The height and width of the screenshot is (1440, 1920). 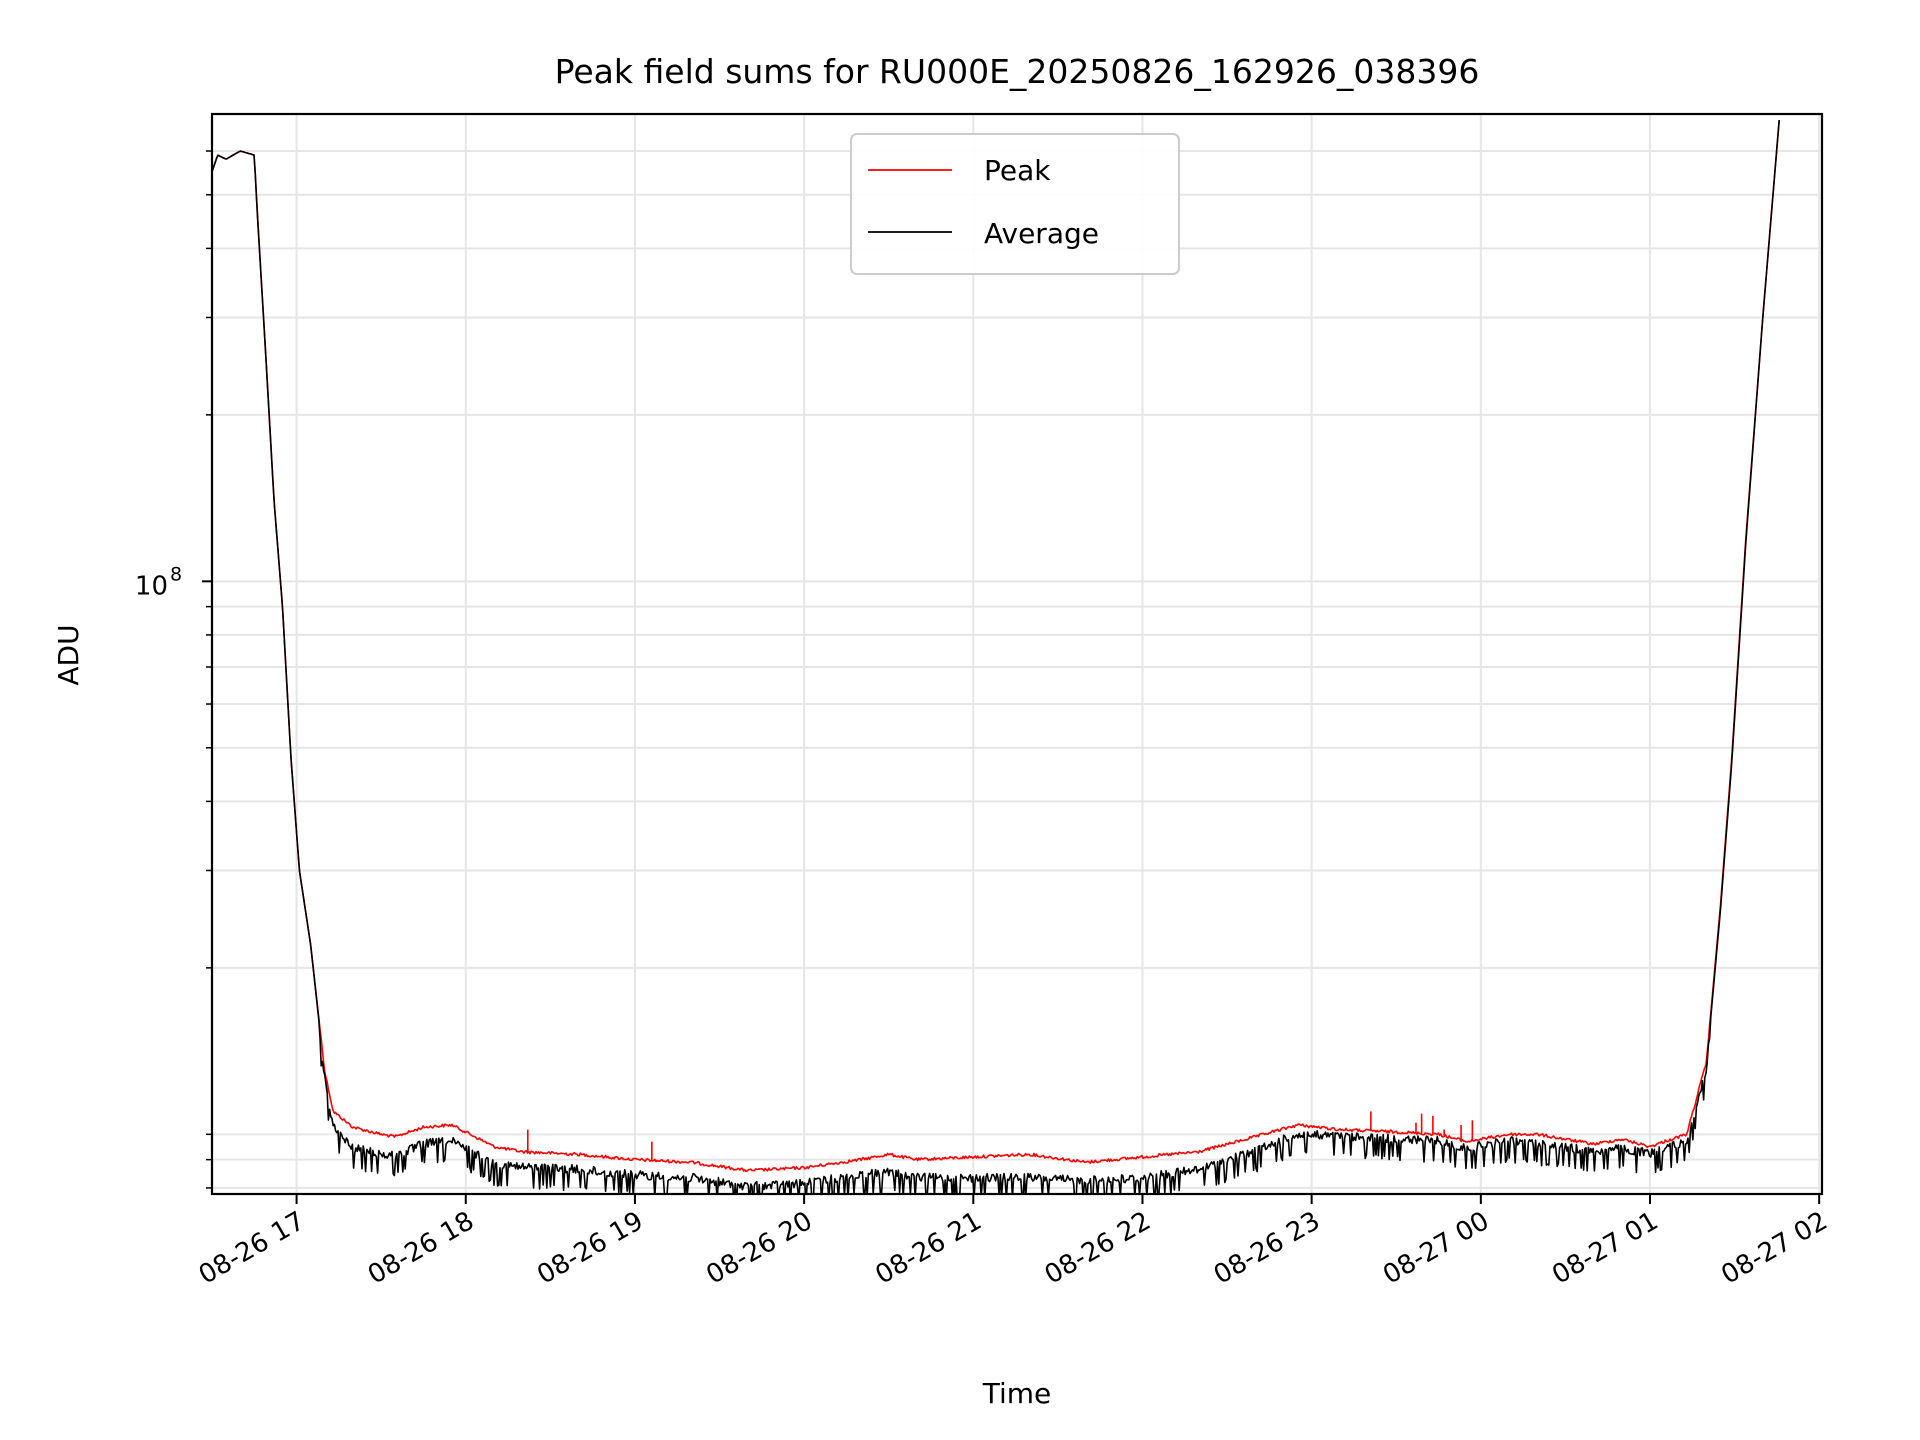 I want to click on legend-box, so click(x=1015, y=204).